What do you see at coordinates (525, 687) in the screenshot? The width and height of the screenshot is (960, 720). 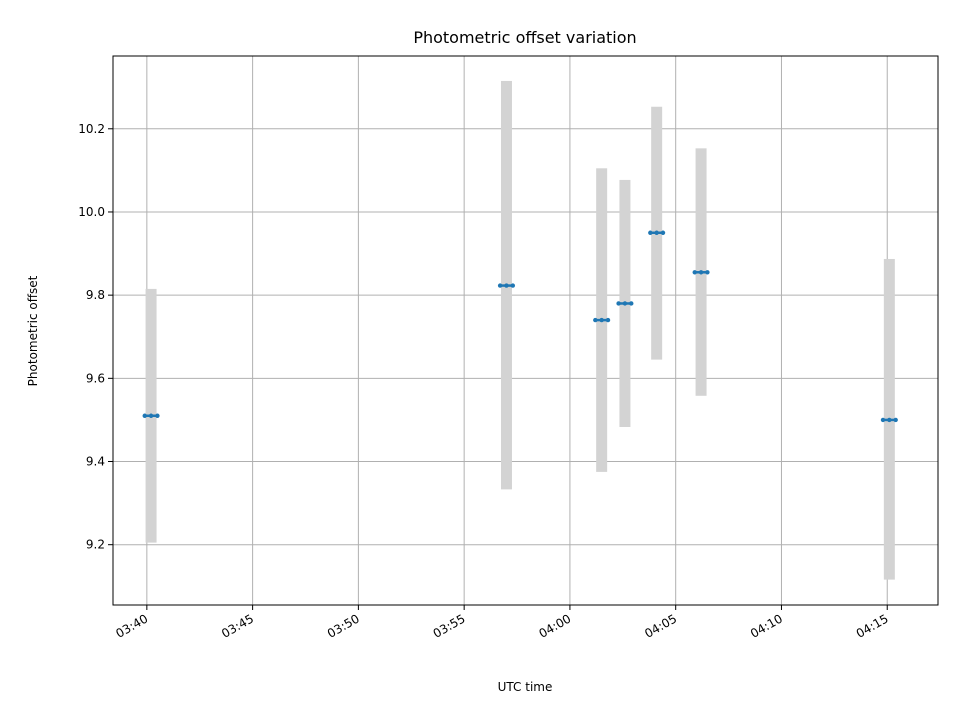 I see `x-axis-label: UTC time` at bounding box center [525, 687].